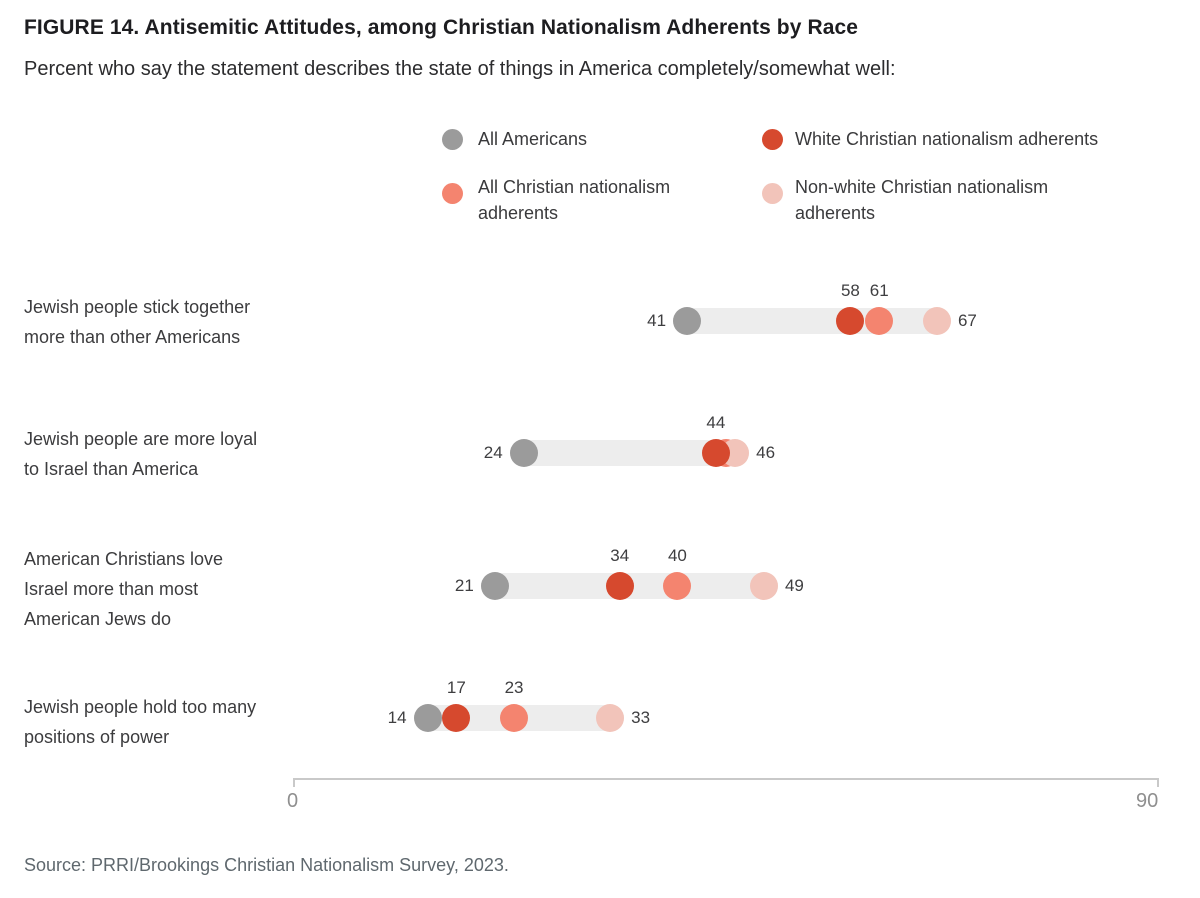  I want to click on category-label-line: Jewish people are more loyal, so click(141, 439).